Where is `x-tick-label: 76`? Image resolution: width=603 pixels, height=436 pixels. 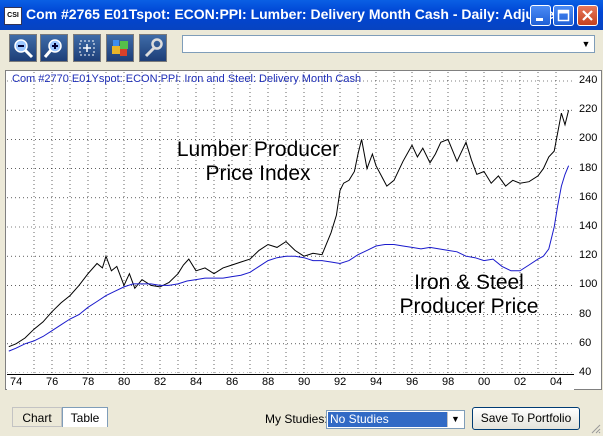 x-tick-label: 76 is located at coordinates (52, 382).